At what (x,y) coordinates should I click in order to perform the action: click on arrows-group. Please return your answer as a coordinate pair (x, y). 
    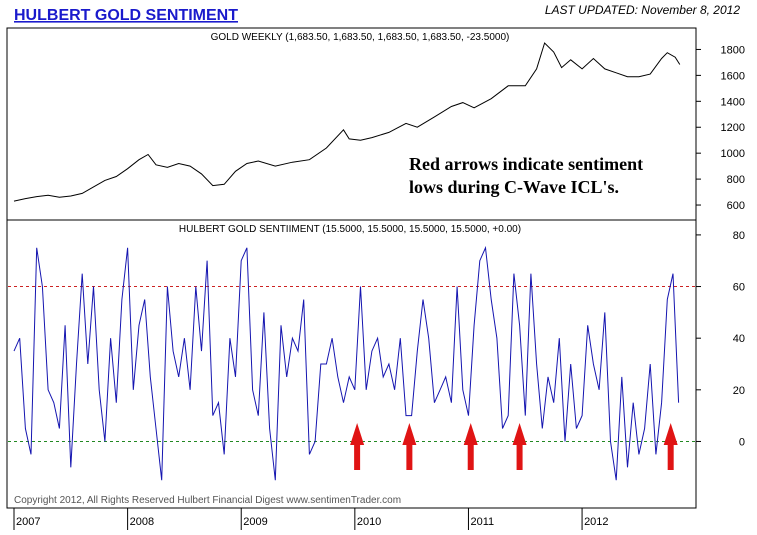
    Looking at the image, I should click on (514, 446).